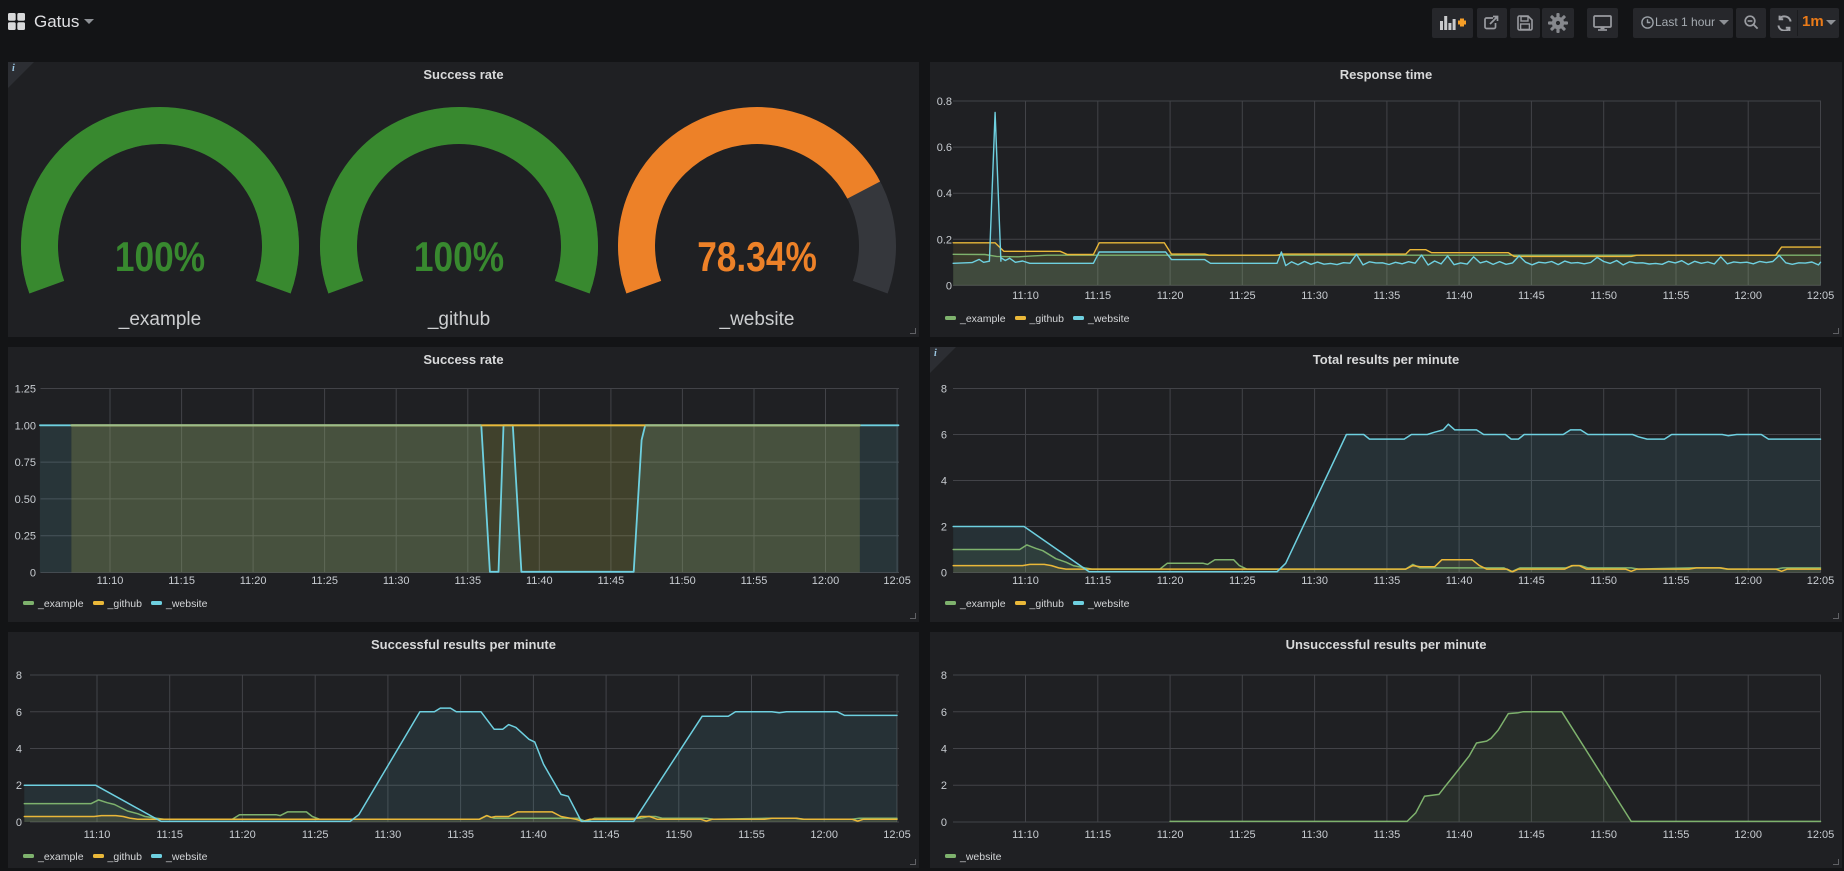  Describe the element at coordinates (25, 500) in the screenshot. I see `svg-text: 0.50` at that location.